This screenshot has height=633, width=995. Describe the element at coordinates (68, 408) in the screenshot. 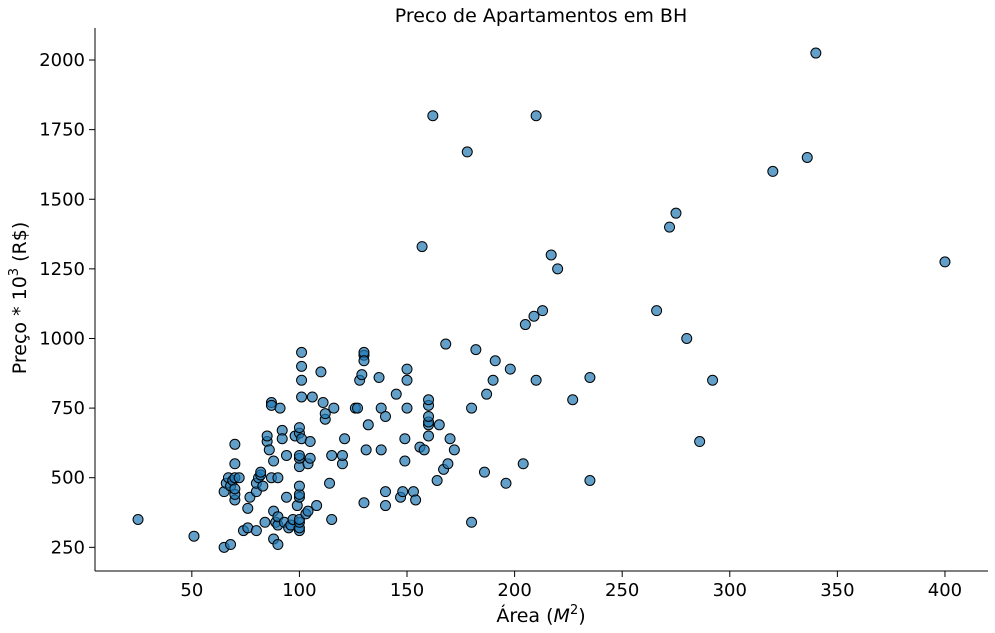

I see `y-tick-label: 750` at that location.